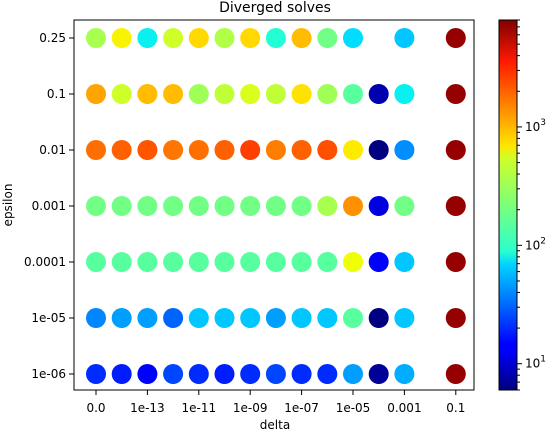  I want to click on y-tick-label: 0.001, so click(49, 206).